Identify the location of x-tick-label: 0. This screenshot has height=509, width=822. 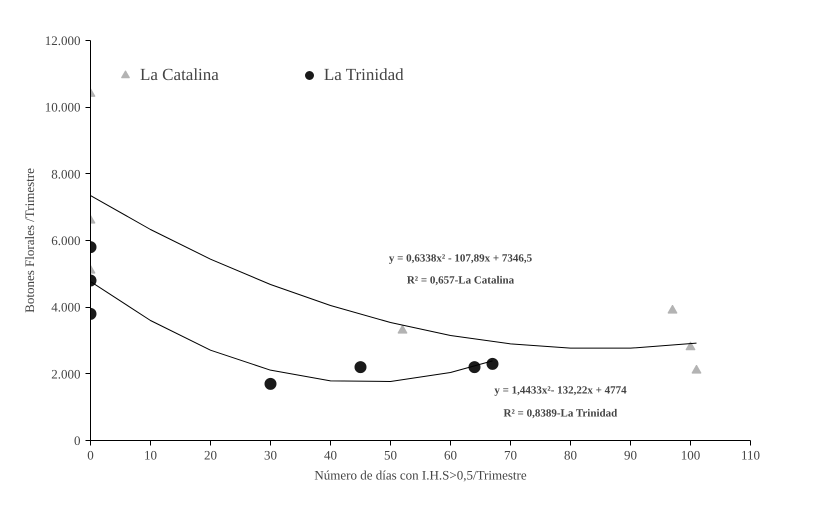
(90, 455).